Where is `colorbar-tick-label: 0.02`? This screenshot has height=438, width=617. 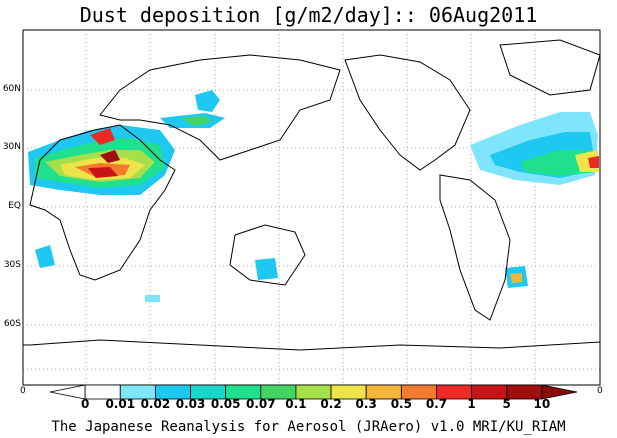 colorbar-tick-label: 0.02 is located at coordinates (155, 404).